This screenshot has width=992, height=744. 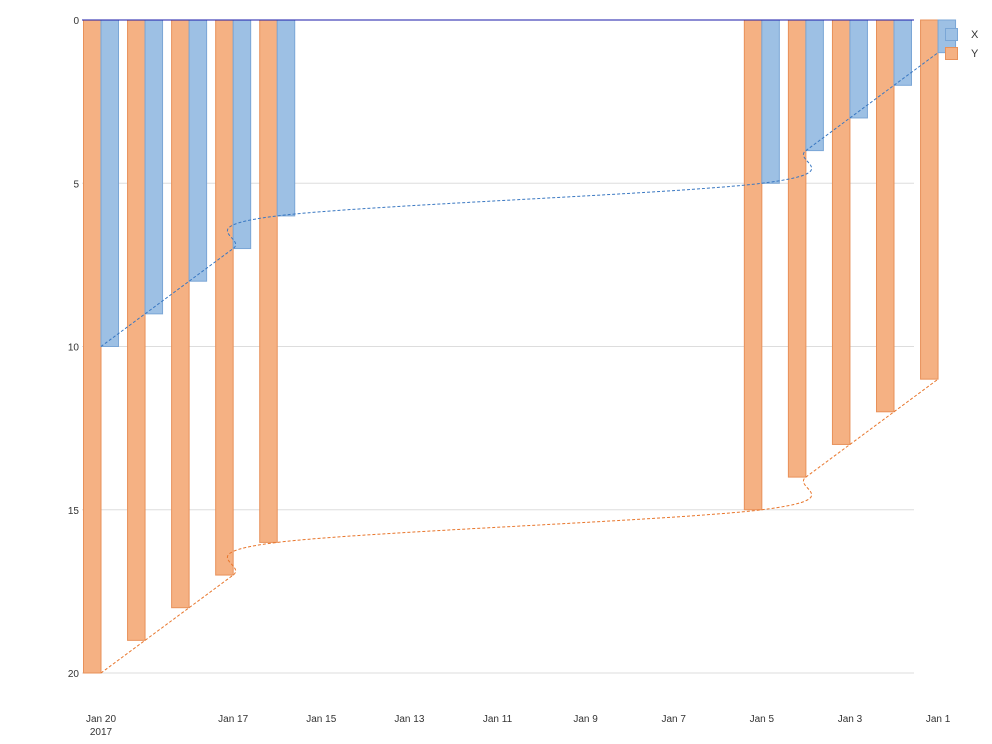 What do you see at coordinates (762, 719) in the screenshot?
I see `x-tick-label: Jan 5` at bounding box center [762, 719].